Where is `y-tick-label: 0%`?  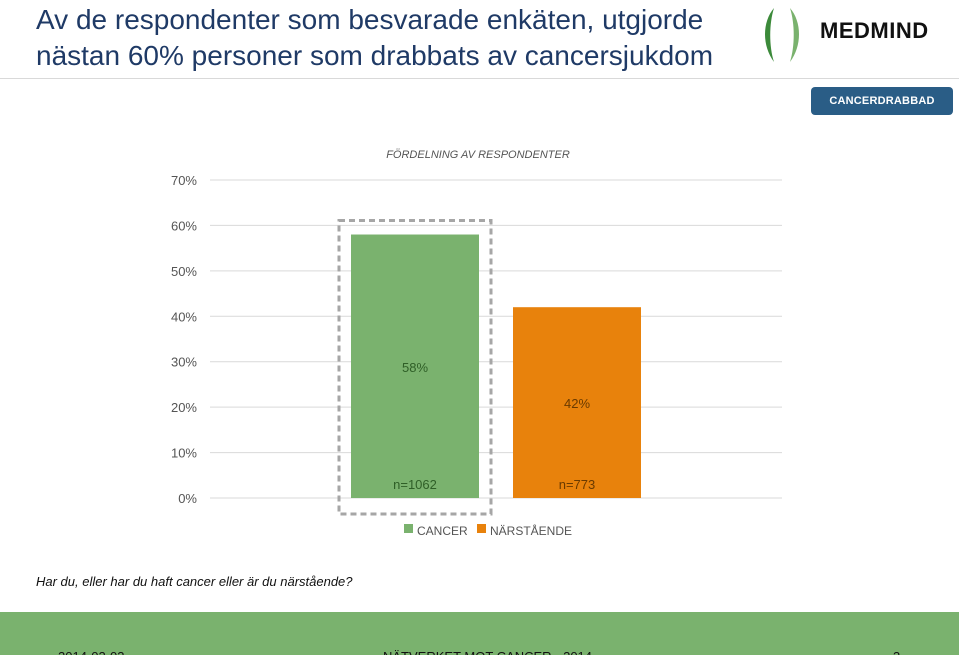
y-tick-label: 0% is located at coordinates (187, 498).